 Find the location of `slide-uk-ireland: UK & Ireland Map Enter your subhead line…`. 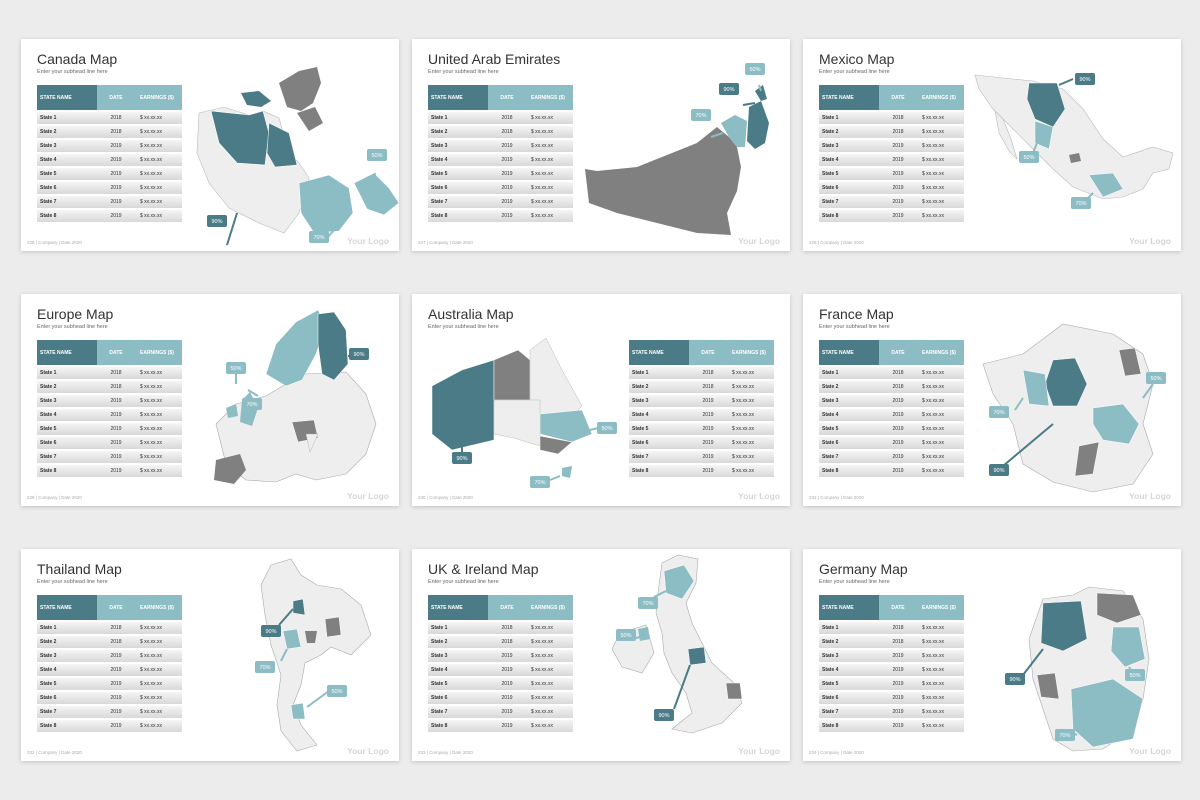

slide-uk-ireland: UK & Ireland Map Enter your subhead line… is located at coordinates (601, 655).